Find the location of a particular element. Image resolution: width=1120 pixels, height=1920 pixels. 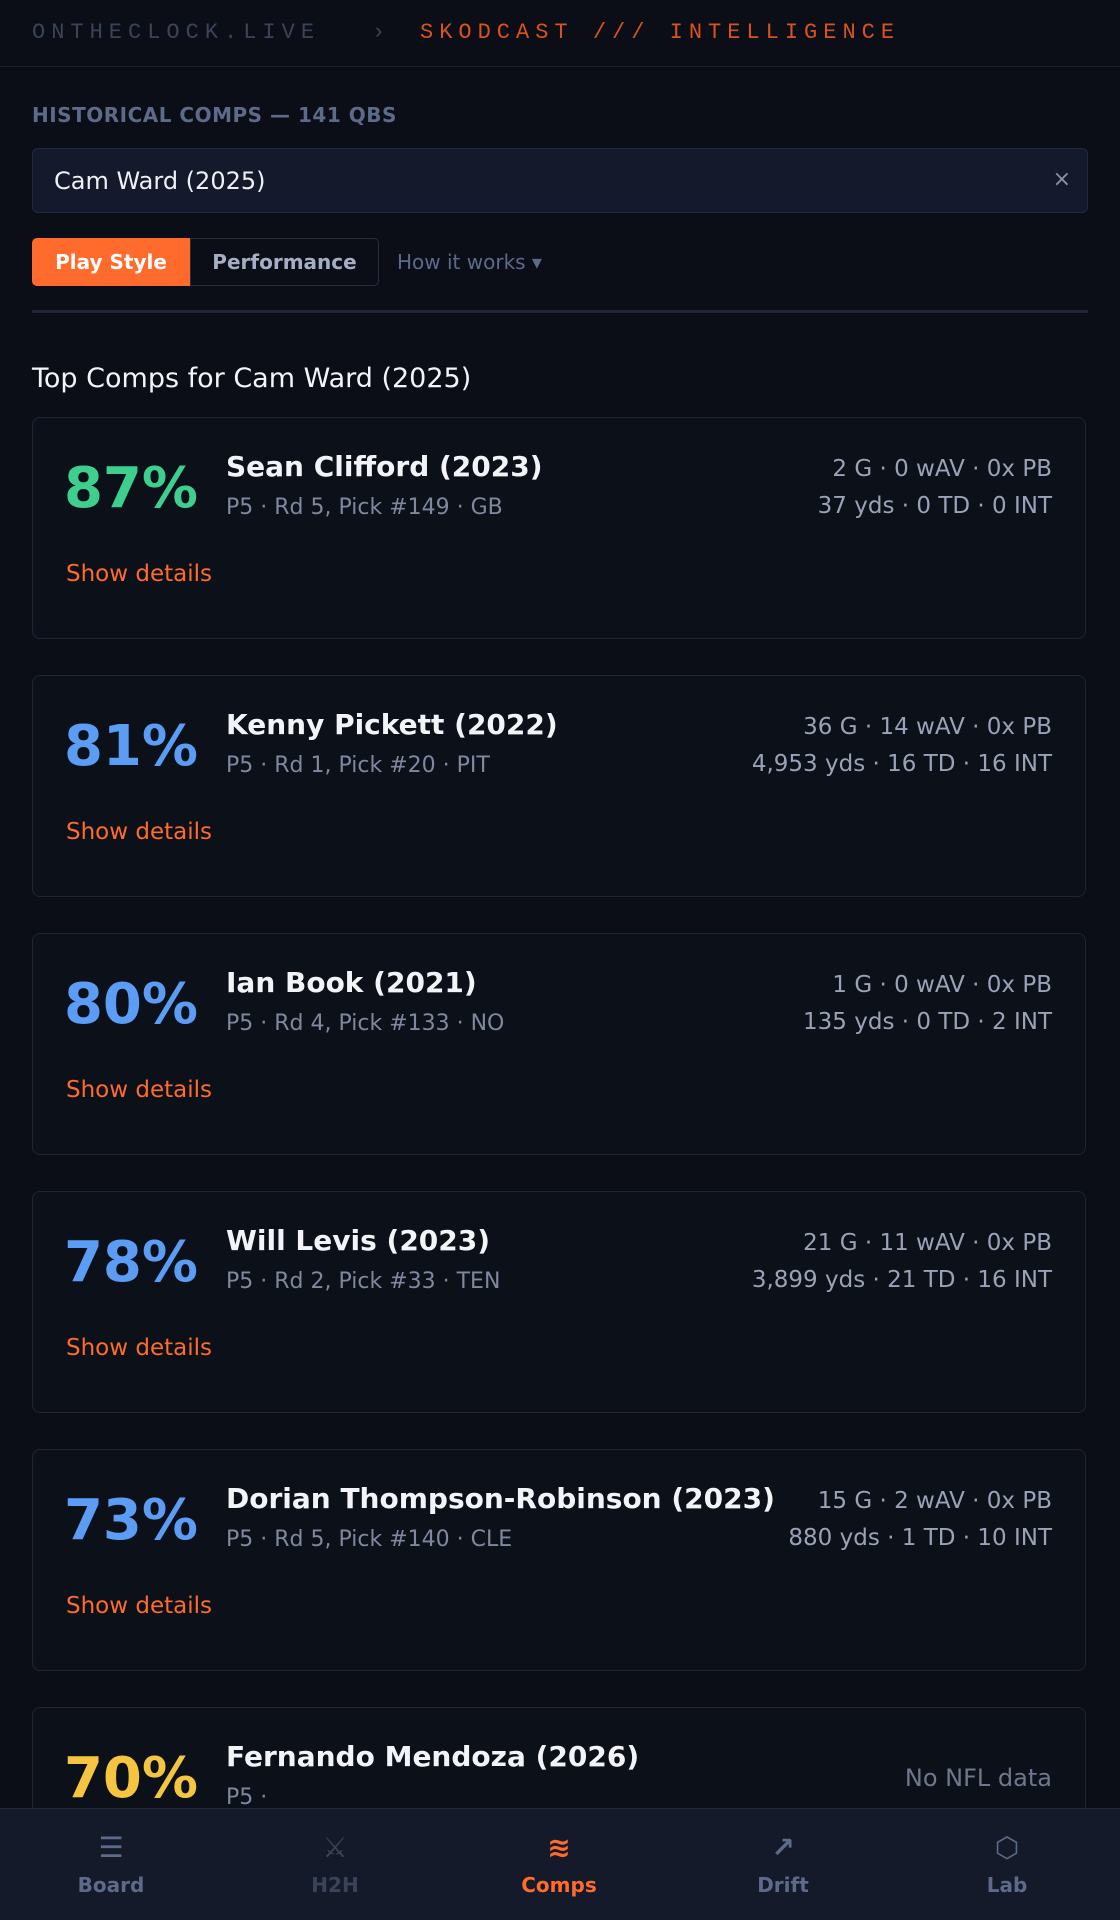

nav-label: Lab is located at coordinates (1007, 1885).